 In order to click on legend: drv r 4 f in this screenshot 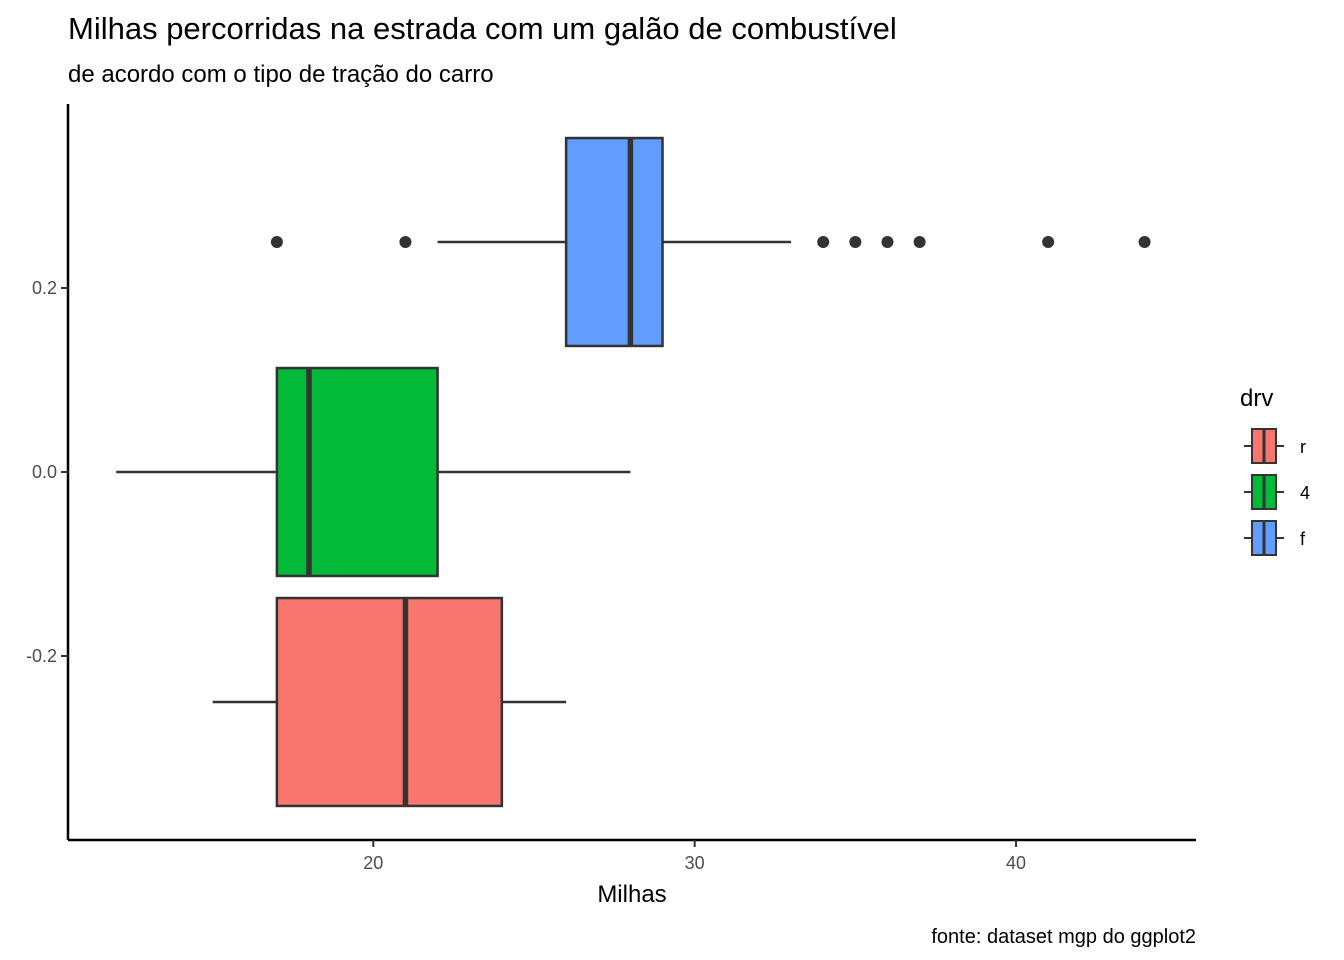, I will do `click(1275, 470)`.